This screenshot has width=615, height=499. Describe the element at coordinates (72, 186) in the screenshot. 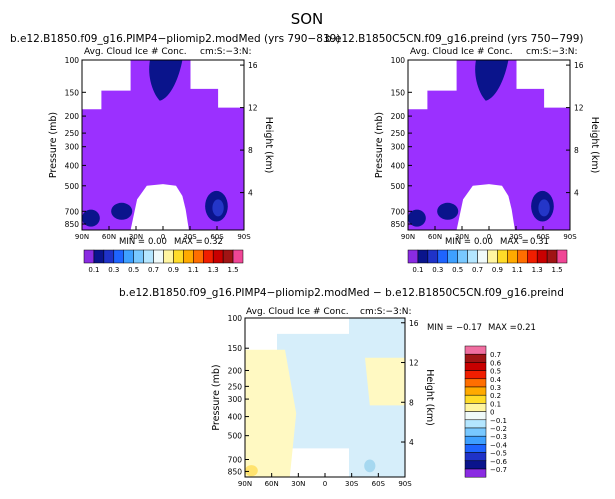

I see `p1-ytick-label: 500` at that location.